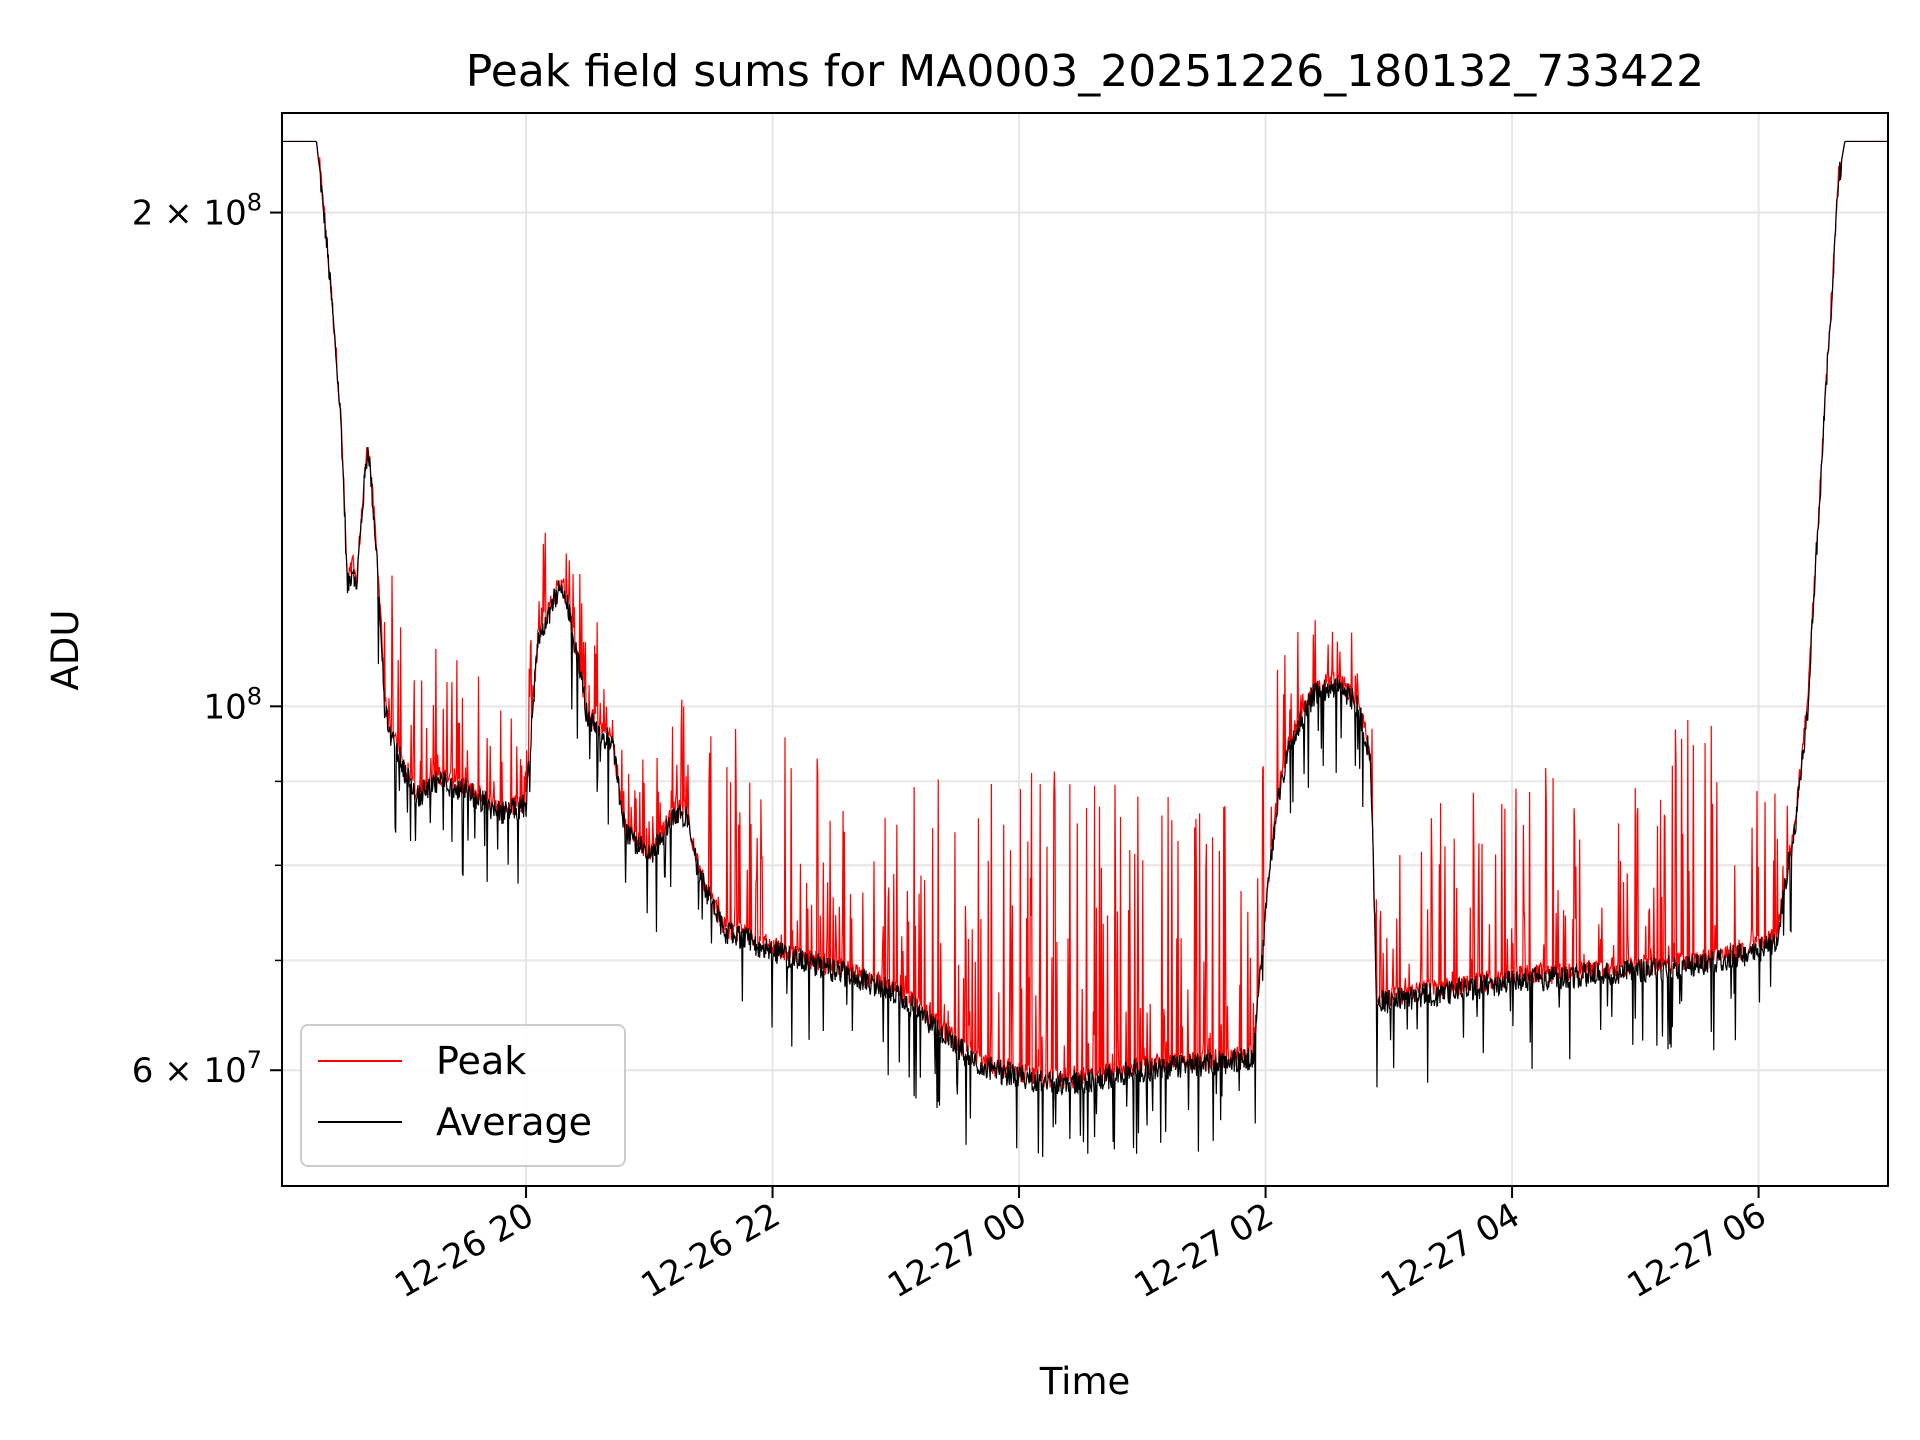 This screenshot has height=1440, width=1920. I want to click on legend: Peak Average, so click(463, 1095).